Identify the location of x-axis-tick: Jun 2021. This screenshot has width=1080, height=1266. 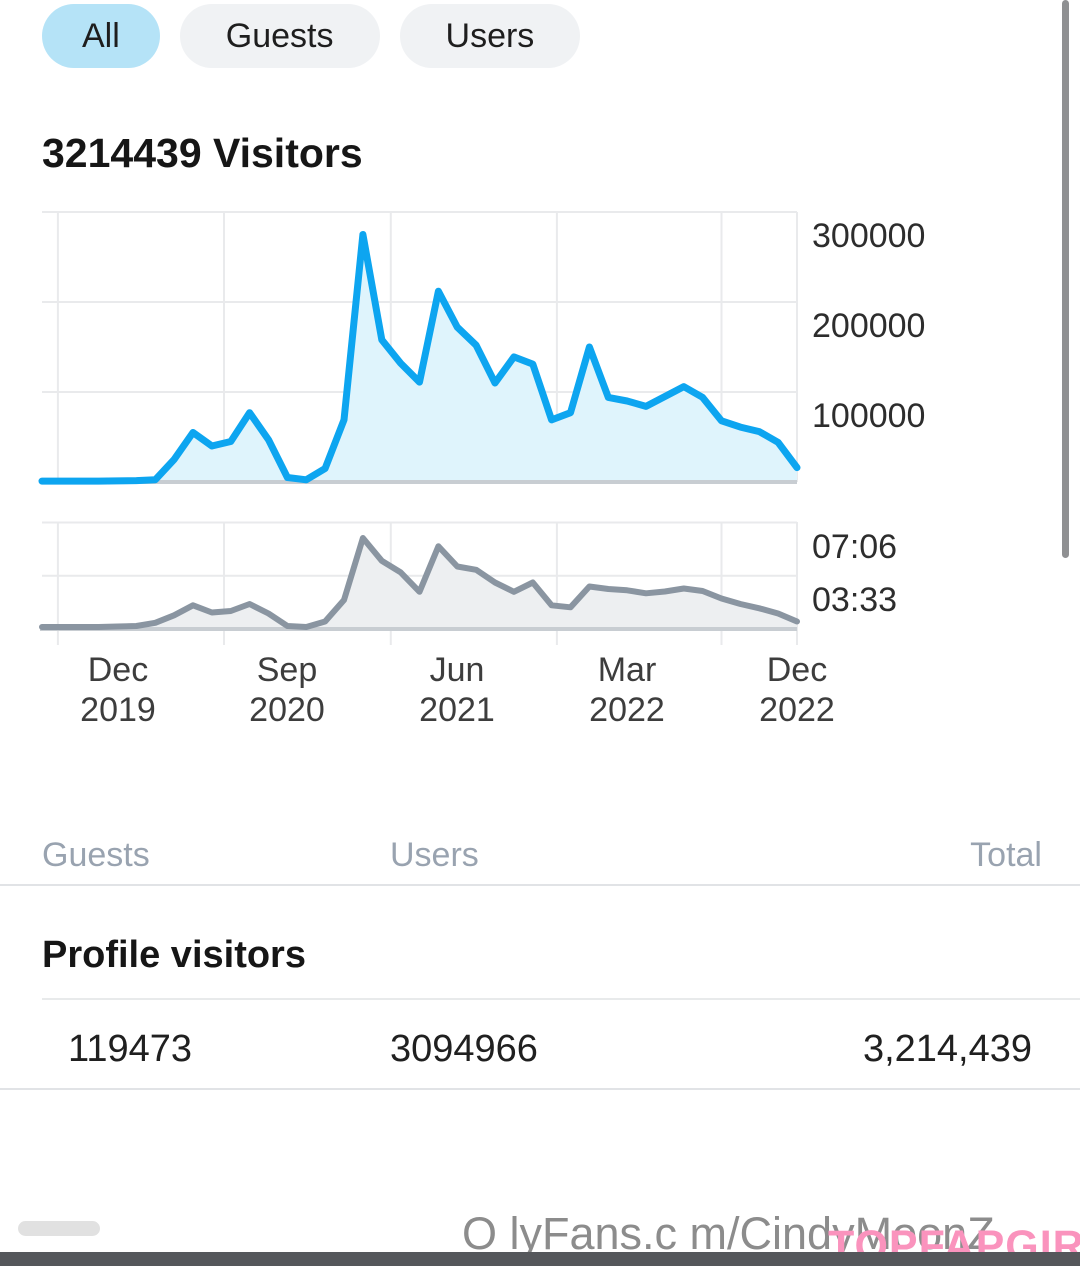
(457, 690).